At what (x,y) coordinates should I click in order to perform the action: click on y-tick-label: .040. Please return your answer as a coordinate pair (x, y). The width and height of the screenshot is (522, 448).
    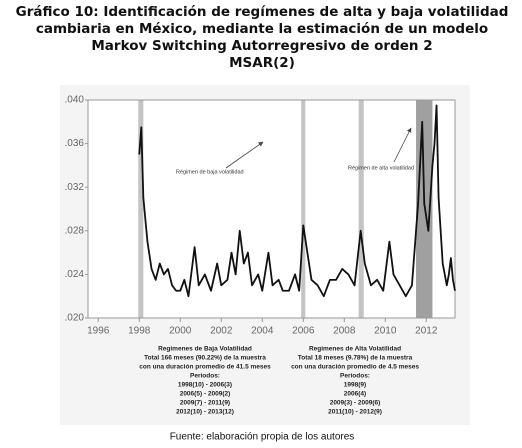
    Looking at the image, I should click on (75, 100).